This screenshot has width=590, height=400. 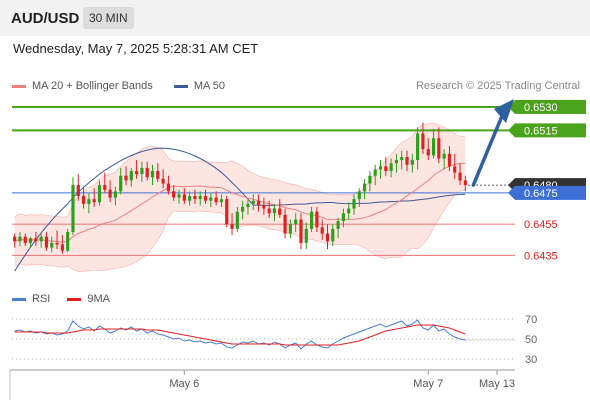 What do you see at coordinates (61, 299) in the screenshot?
I see `rsi-legend: RSI 9MA` at bounding box center [61, 299].